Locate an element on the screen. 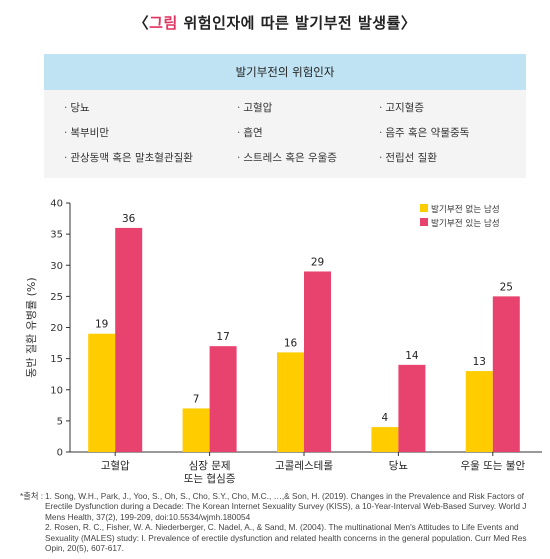 The height and width of the screenshot is (559, 550). risk-item: 음주 혹은 약물중독 is located at coordinates (424, 132).